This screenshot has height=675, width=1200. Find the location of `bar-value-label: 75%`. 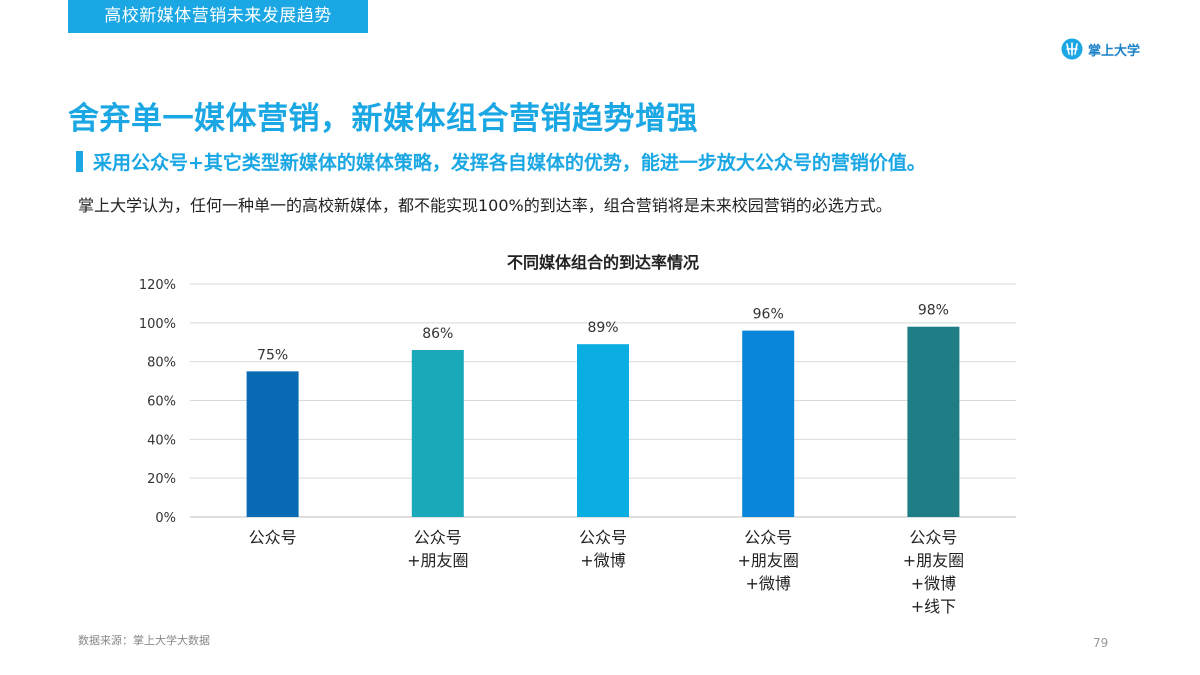

bar-value-label: 75% is located at coordinates (272, 355).